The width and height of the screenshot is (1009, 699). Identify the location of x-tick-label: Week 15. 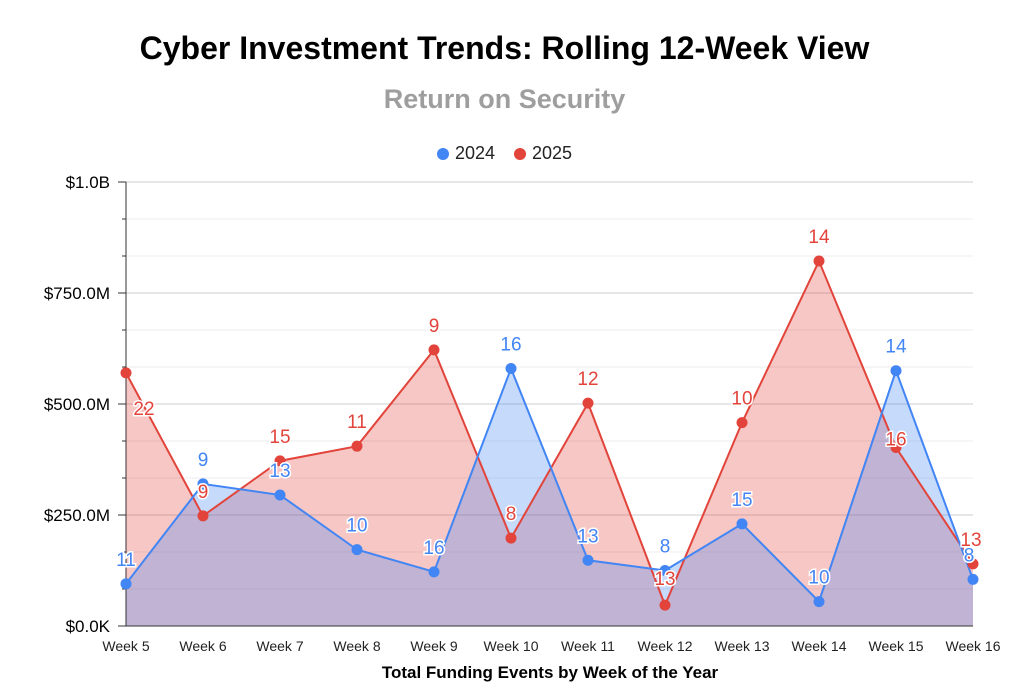
(896, 646).